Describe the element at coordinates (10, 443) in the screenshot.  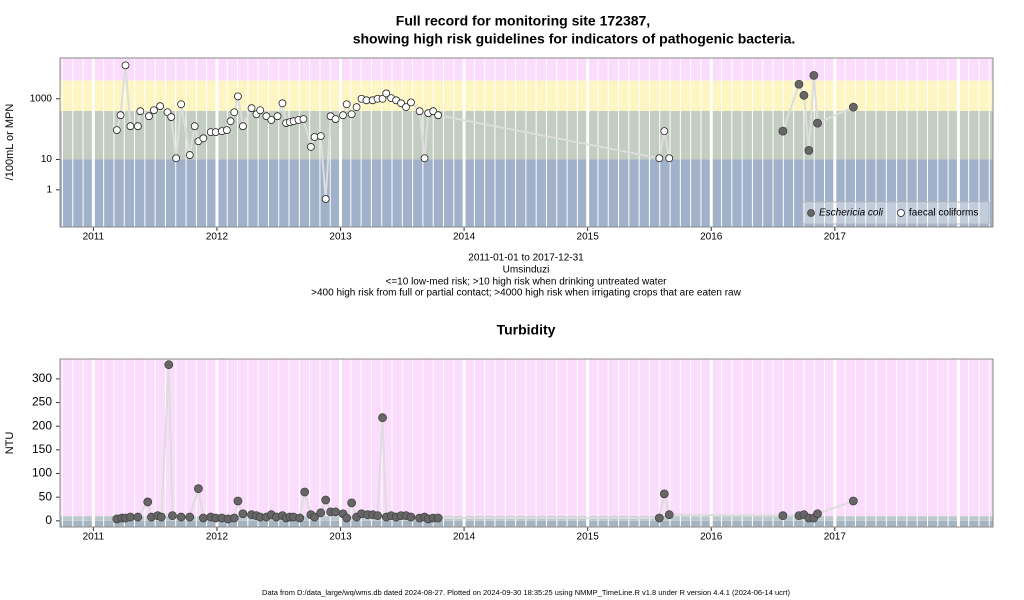
I see `y-axis-label: NTU` at that location.